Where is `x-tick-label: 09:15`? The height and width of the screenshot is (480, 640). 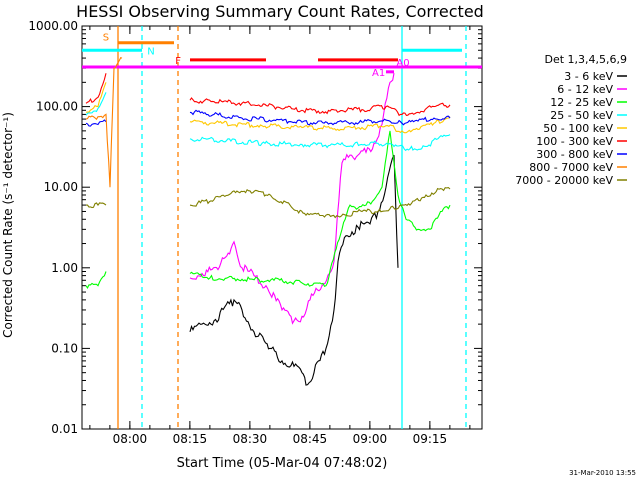
x-tick-label: 09:15 is located at coordinates (430, 439).